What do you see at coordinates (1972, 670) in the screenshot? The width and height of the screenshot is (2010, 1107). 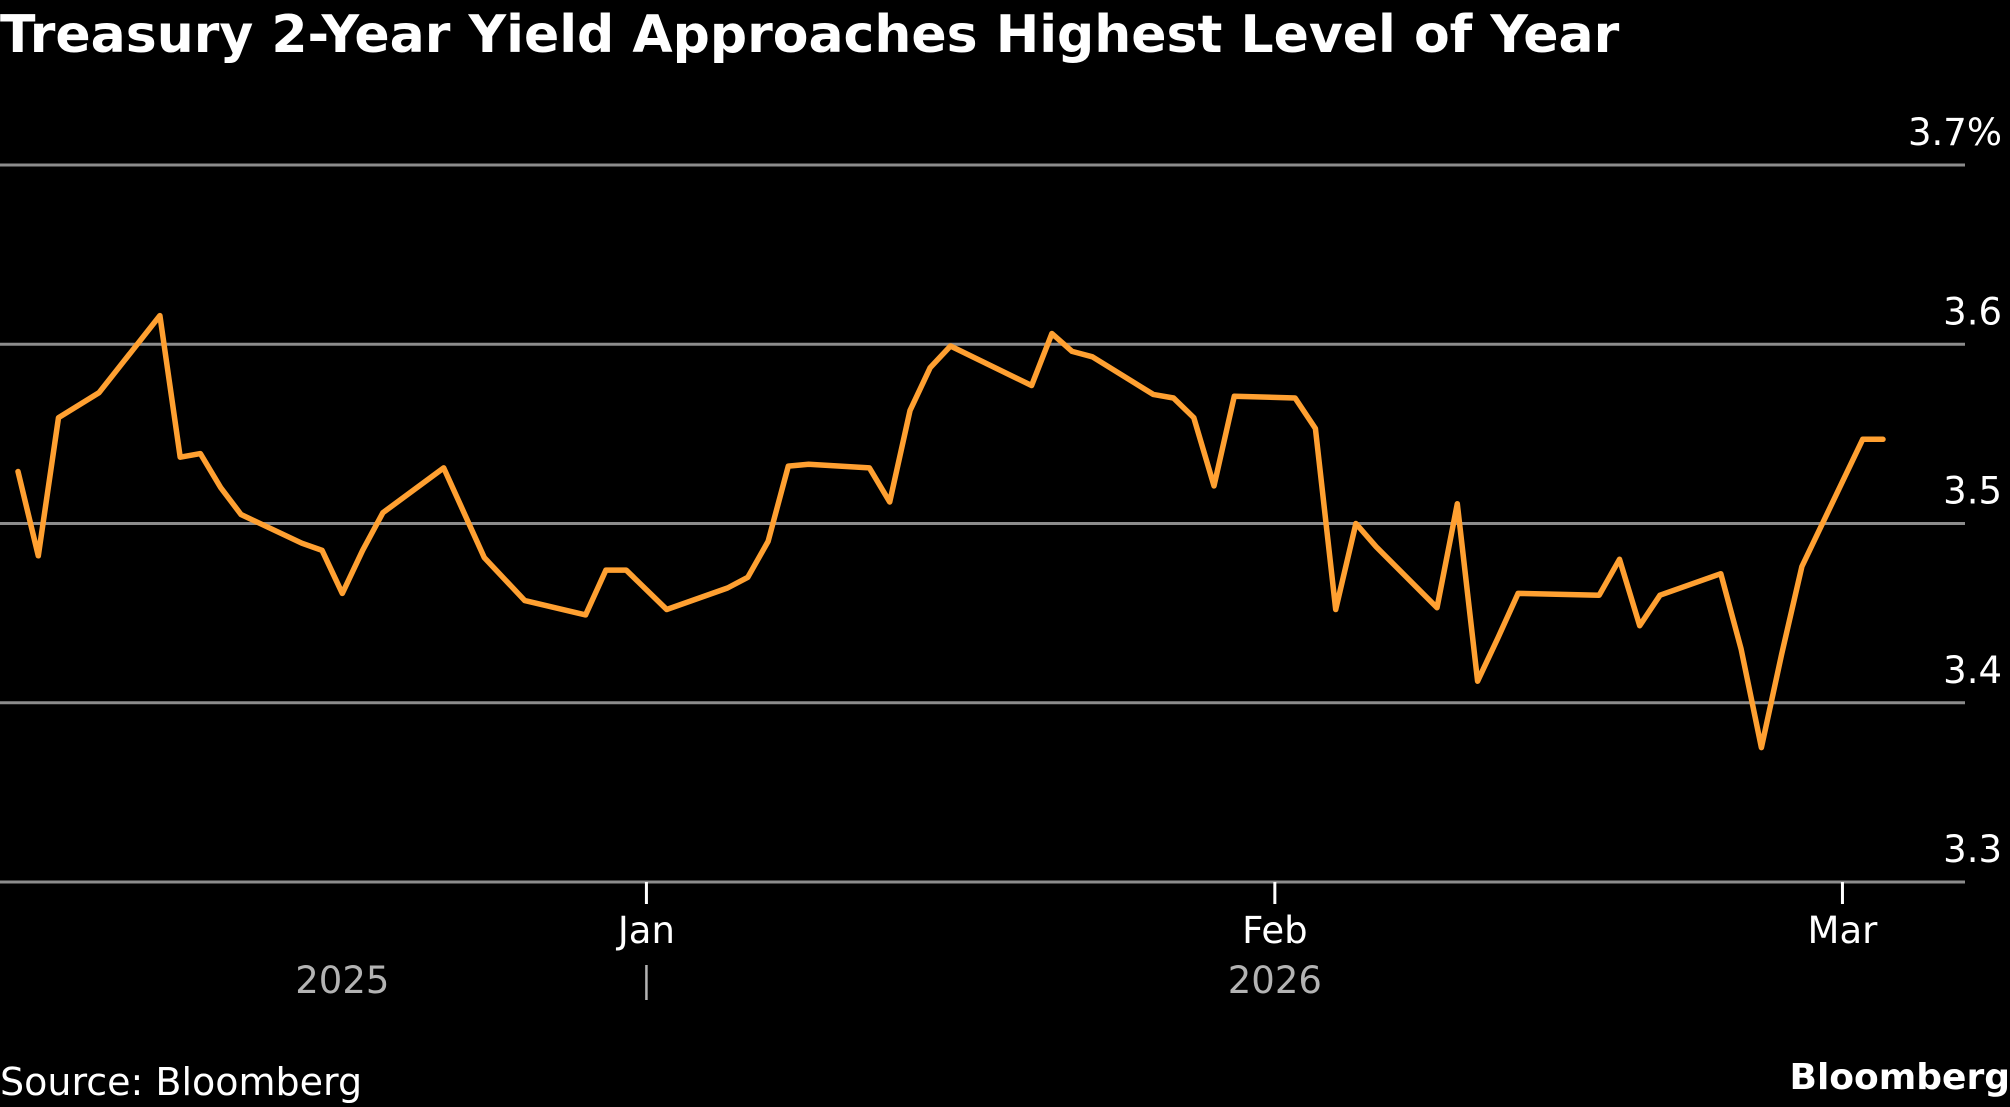 I see `y-tick-label: 3.4` at bounding box center [1972, 670].